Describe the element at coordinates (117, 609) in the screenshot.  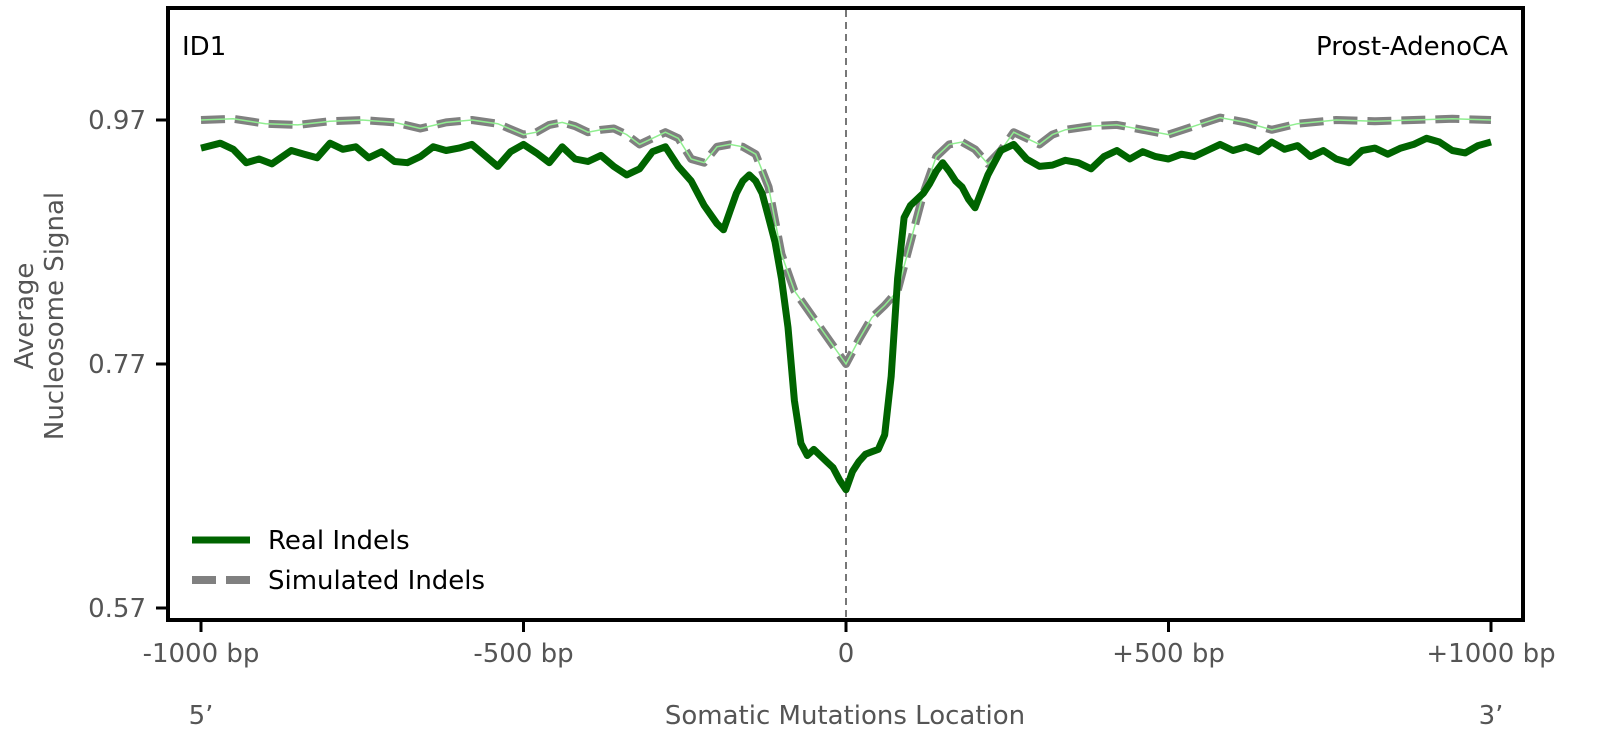
I see `y-tick-label: 0.57` at that location.